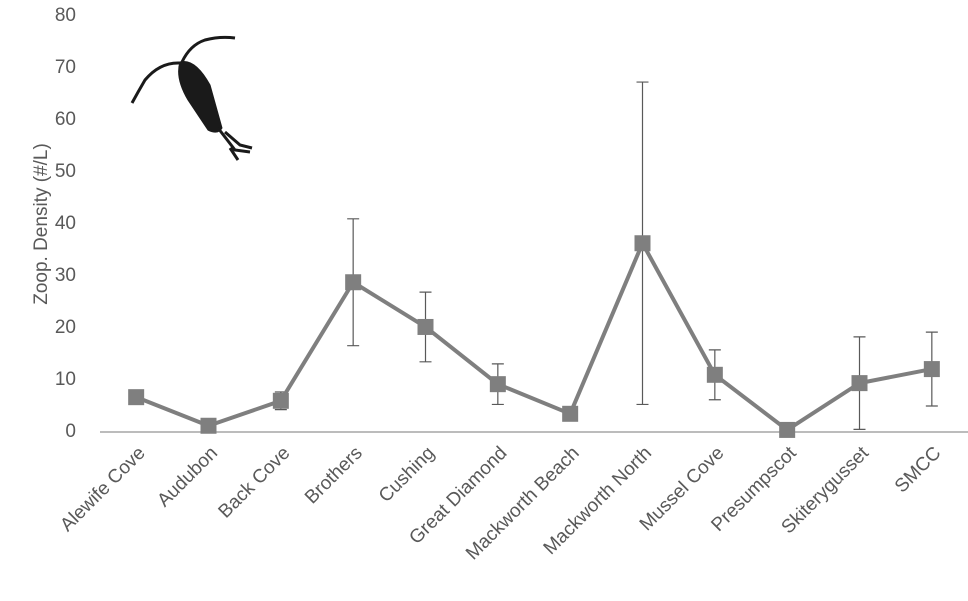 Image resolution: width=968 pixels, height=601 pixels. What do you see at coordinates (65, 171) in the screenshot?
I see `y-tick-label: 50` at bounding box center [65, 171].